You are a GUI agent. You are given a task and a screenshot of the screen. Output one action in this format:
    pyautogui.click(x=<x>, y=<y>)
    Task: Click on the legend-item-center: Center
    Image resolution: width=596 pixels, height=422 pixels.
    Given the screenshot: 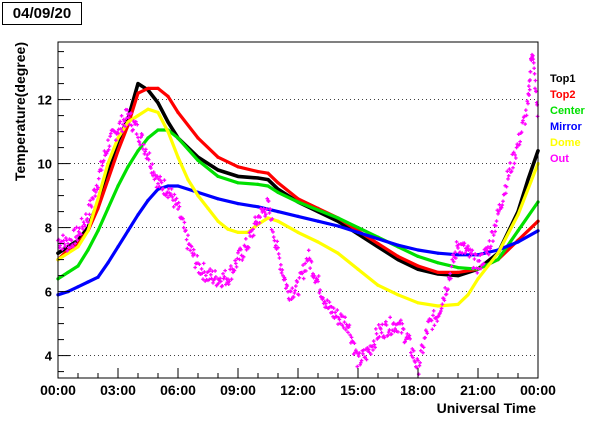 What is the action you would take?
    pyautogui.click(x=568, y=111)
    